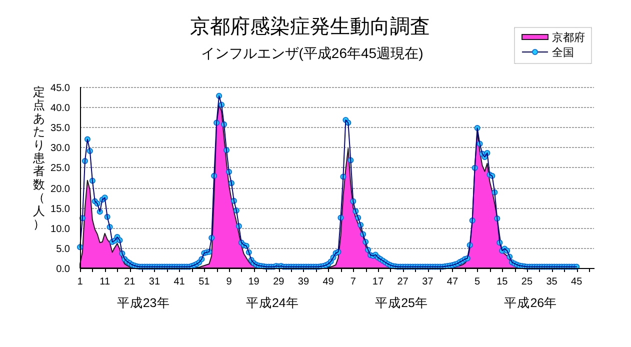 The image size is (631, 347). Describe the element at coordinates (60, 168) in the screenshot. I see `y-tick-label: 25.0` at that location.